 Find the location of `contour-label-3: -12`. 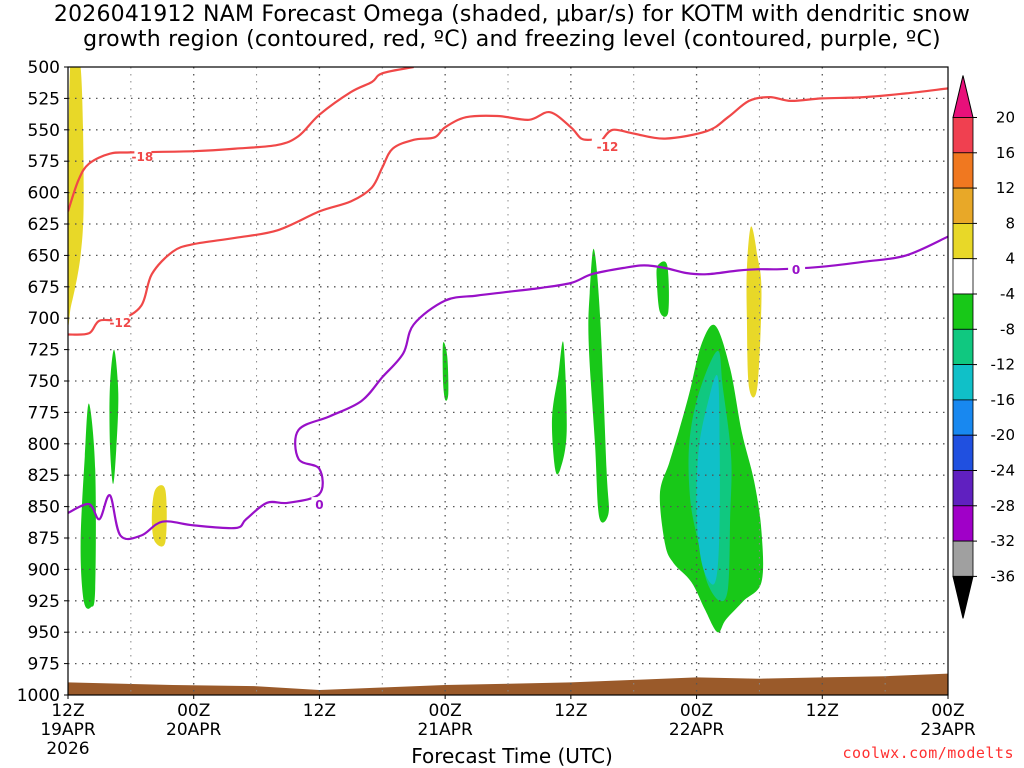

contour-label-3: -12 is located at coordinates (608, 147).